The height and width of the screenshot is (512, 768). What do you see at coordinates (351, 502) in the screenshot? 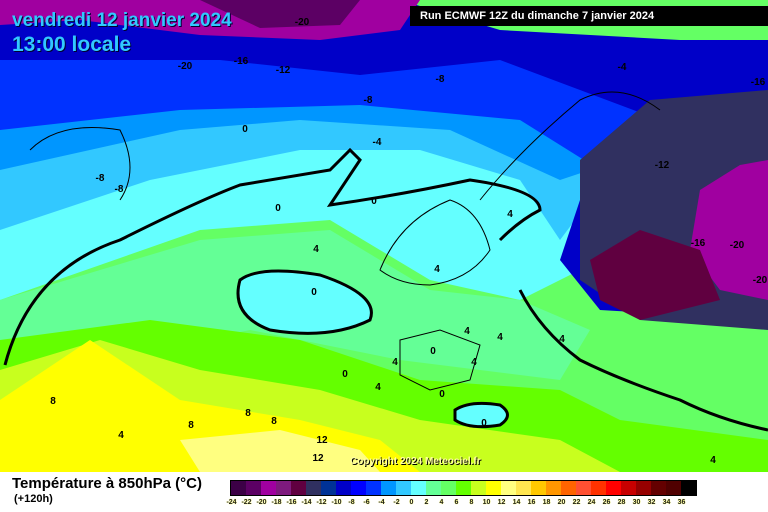
I see `legend-label: -8` at bounding box center [351, 502].